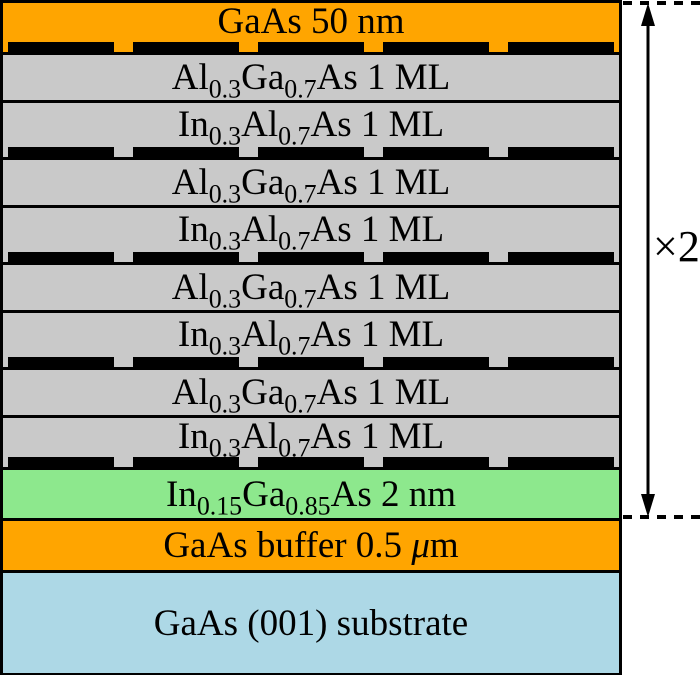 The image size is (700, 675). I want to click on layer-inalas-ml-2: In0.3Al0.7As 1 ML, so click(311, 233).